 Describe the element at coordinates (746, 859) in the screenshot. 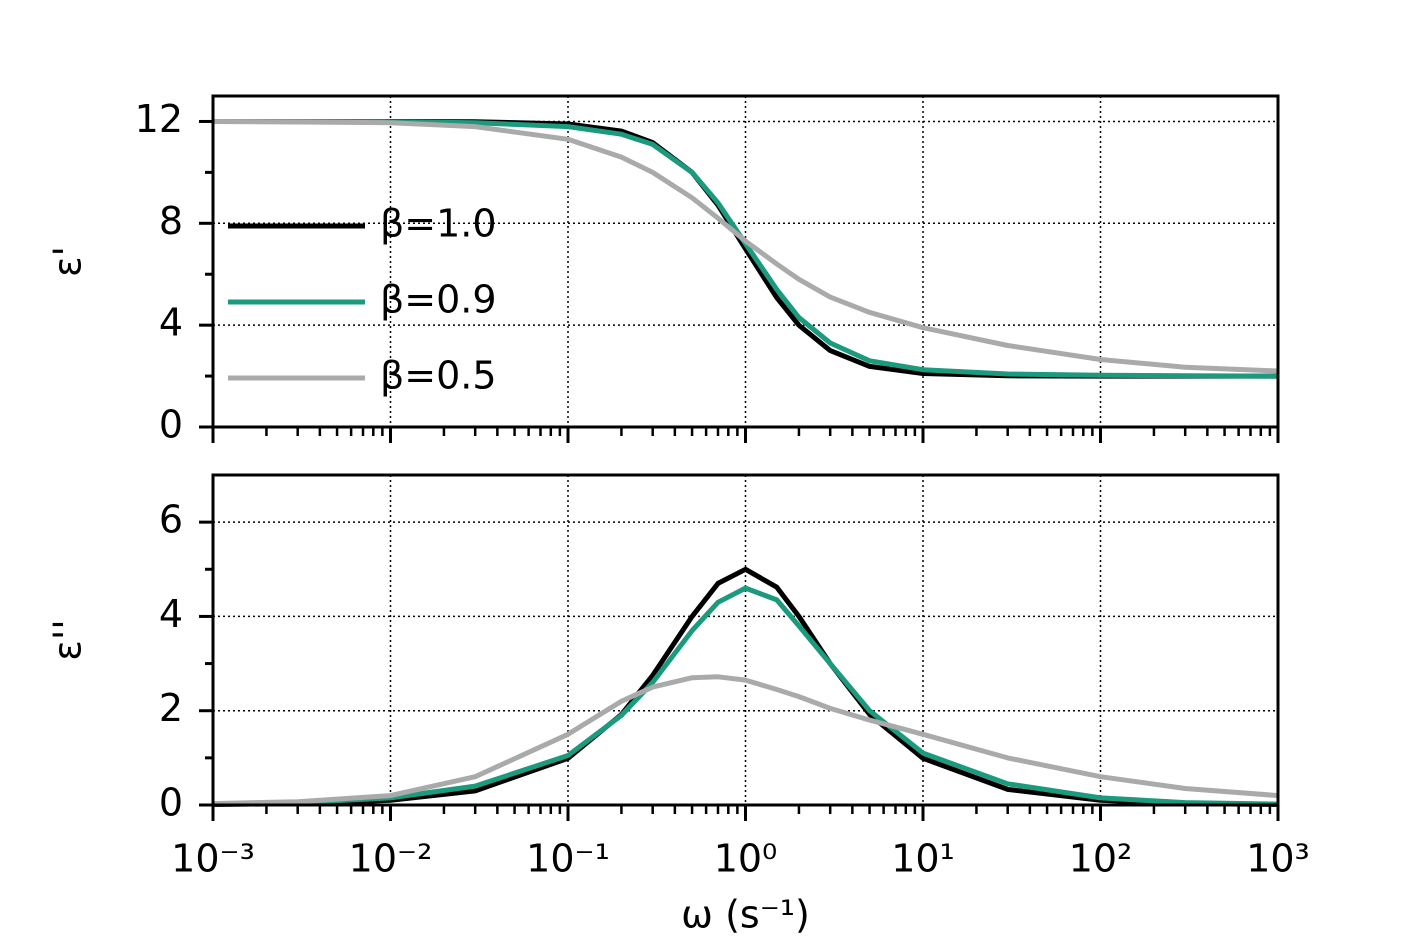

I see `x-tick-label: 10⁰` at that location.